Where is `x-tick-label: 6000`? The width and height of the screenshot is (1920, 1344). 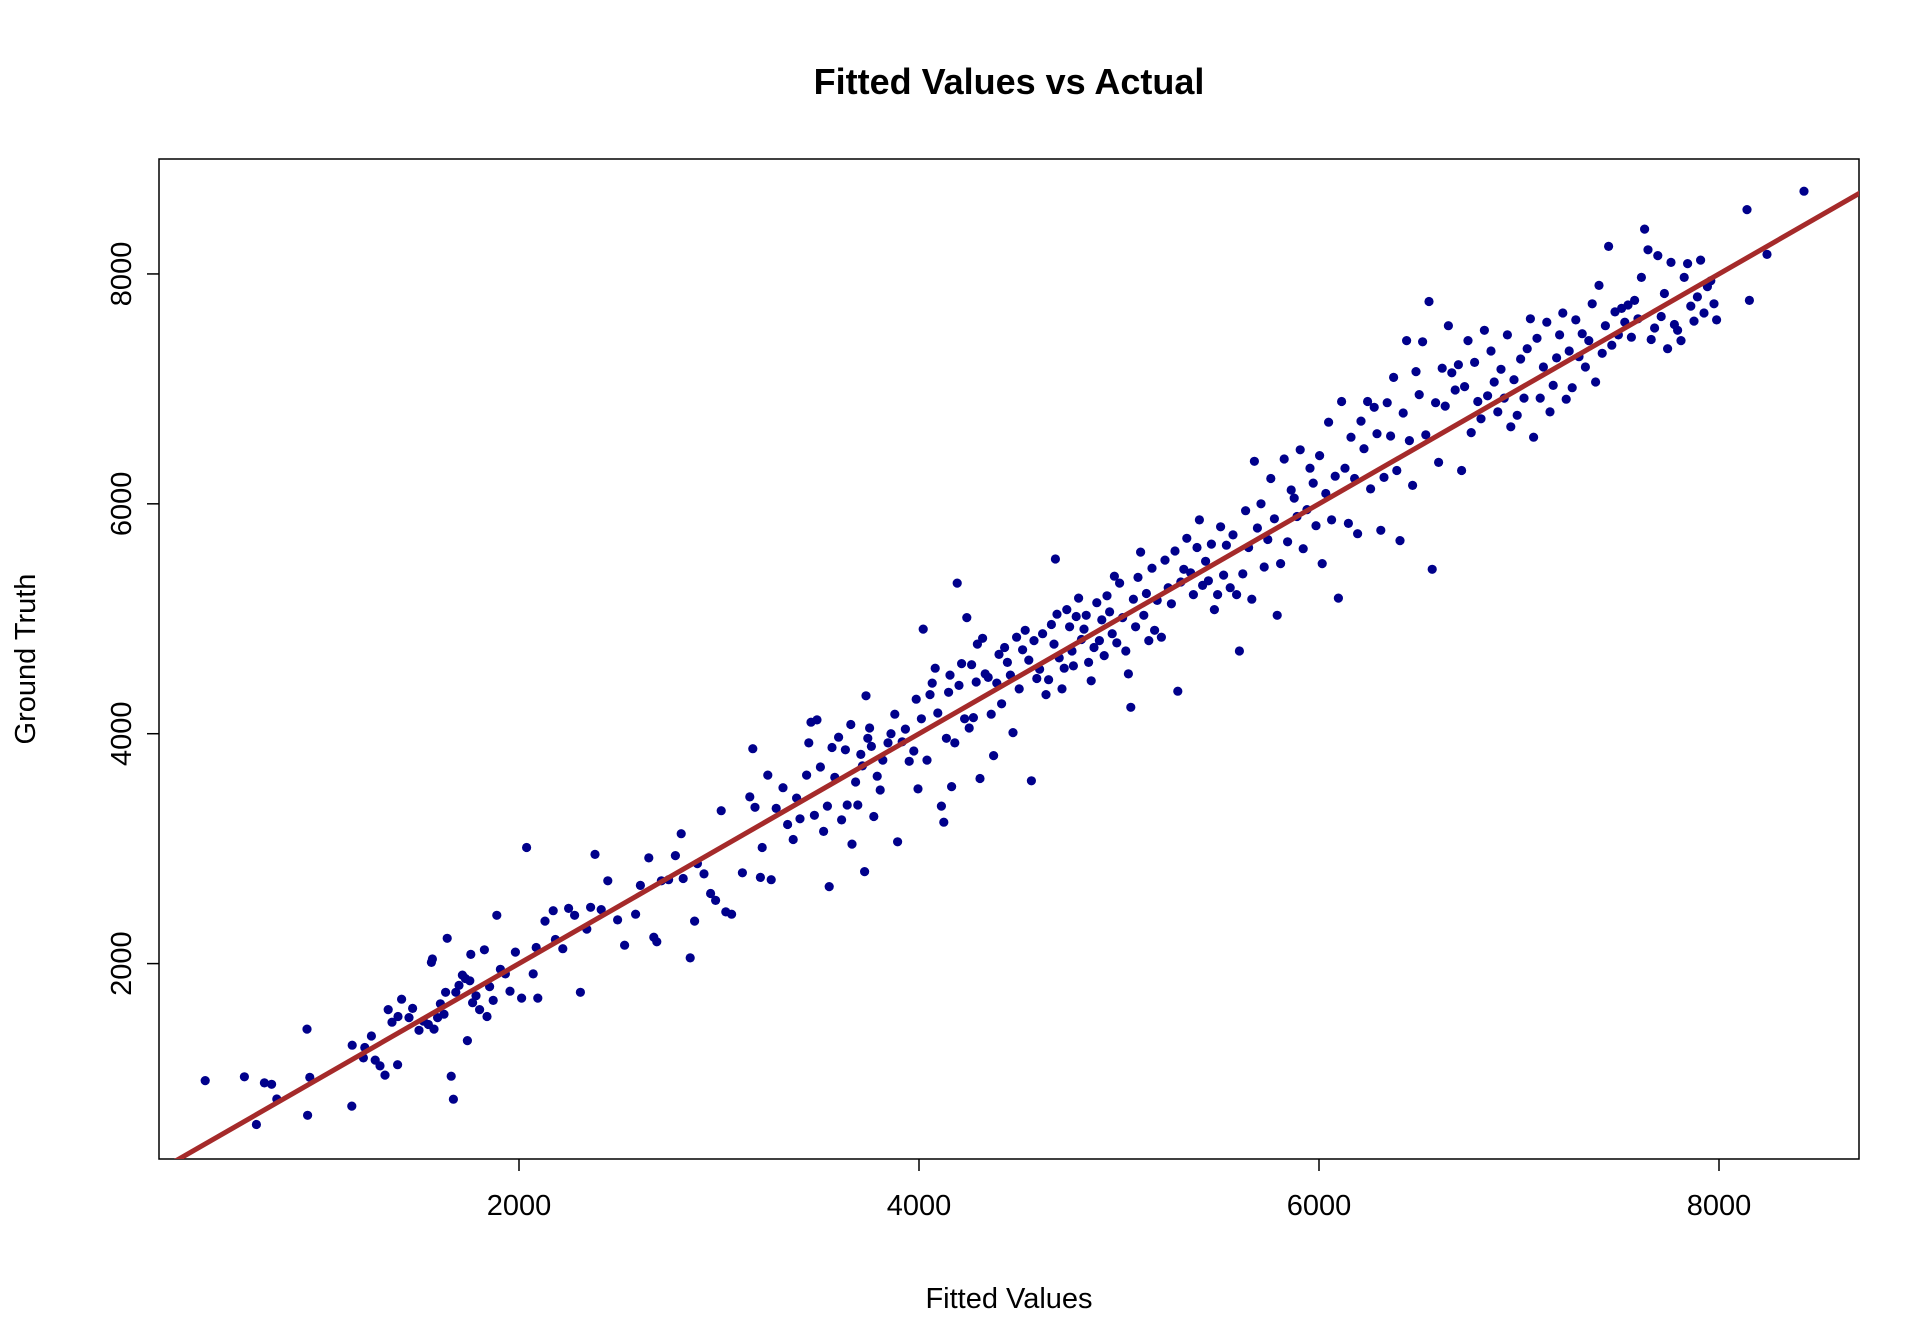 x-tick-label: 6000 is located at coordinates (1319, 1206).